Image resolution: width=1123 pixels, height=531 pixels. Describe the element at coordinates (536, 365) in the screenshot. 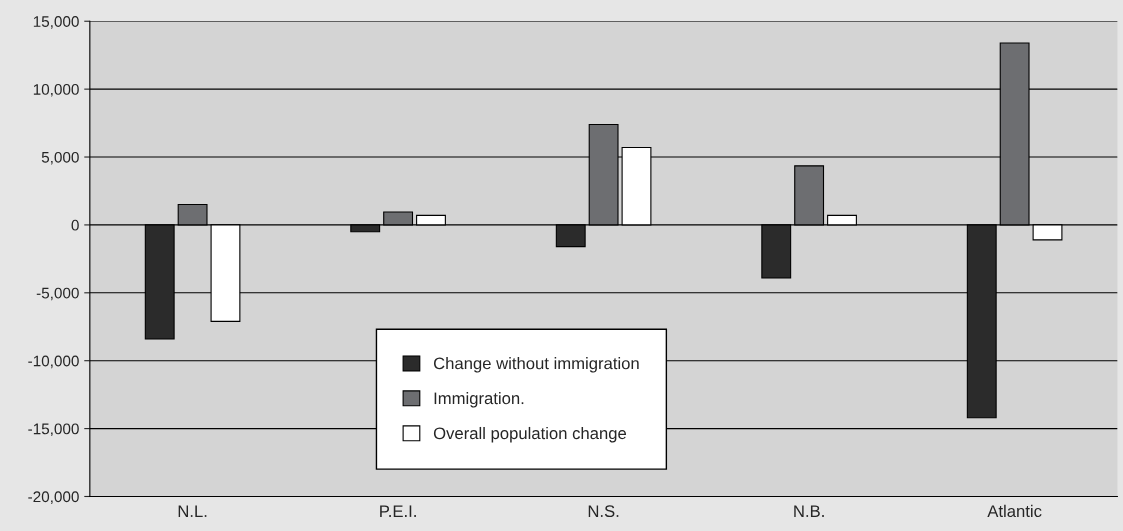

I see `legend-label: Change without immigration` at that location.